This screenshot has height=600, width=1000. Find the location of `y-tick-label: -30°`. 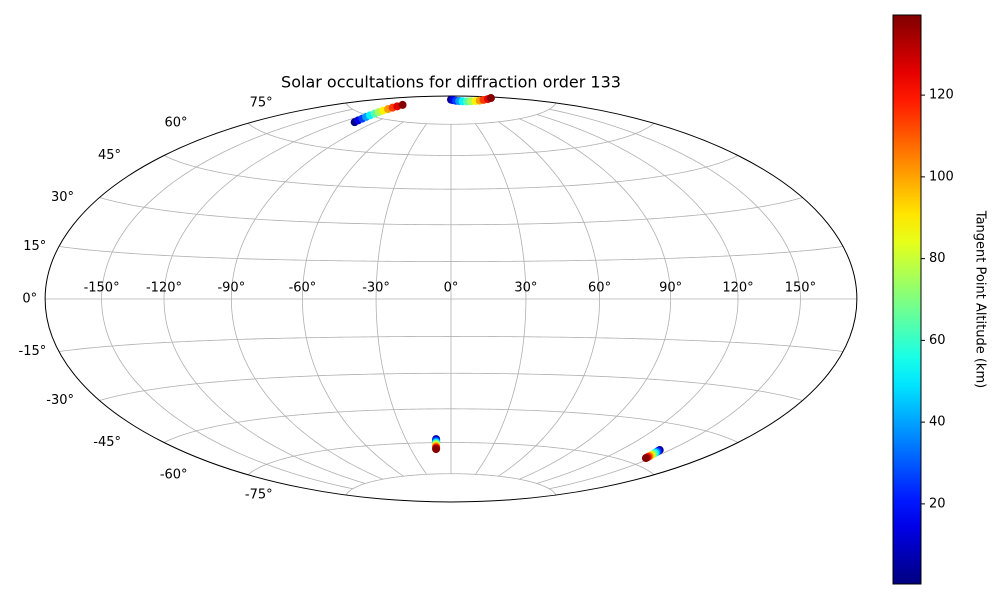

y-tick-label: -30° is located at coordinates (60, 400).